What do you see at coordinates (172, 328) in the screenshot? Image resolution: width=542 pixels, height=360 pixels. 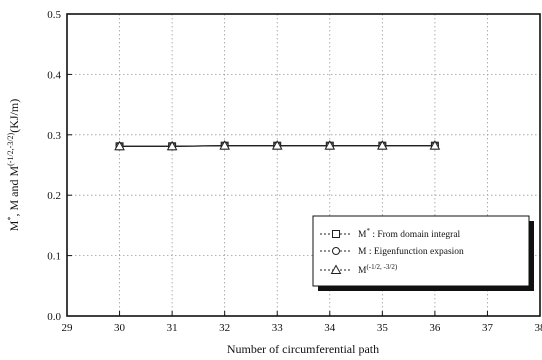 I see `x-tick-label: 31` at bounding box center [172, 328].